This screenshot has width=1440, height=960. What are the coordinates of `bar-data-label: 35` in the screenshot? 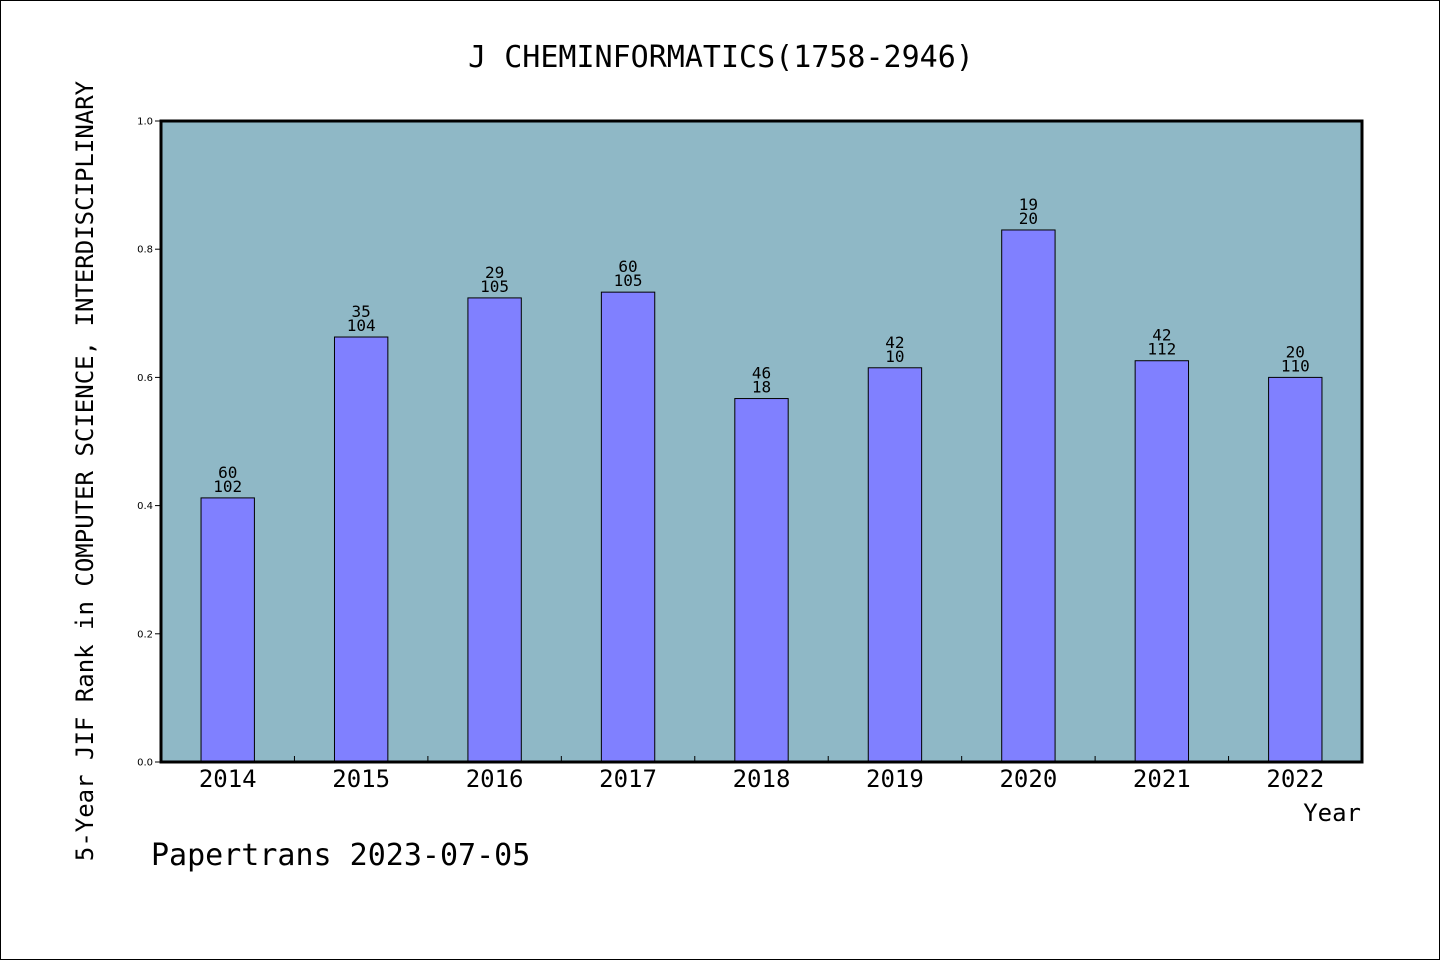 It's located at (361, 311).